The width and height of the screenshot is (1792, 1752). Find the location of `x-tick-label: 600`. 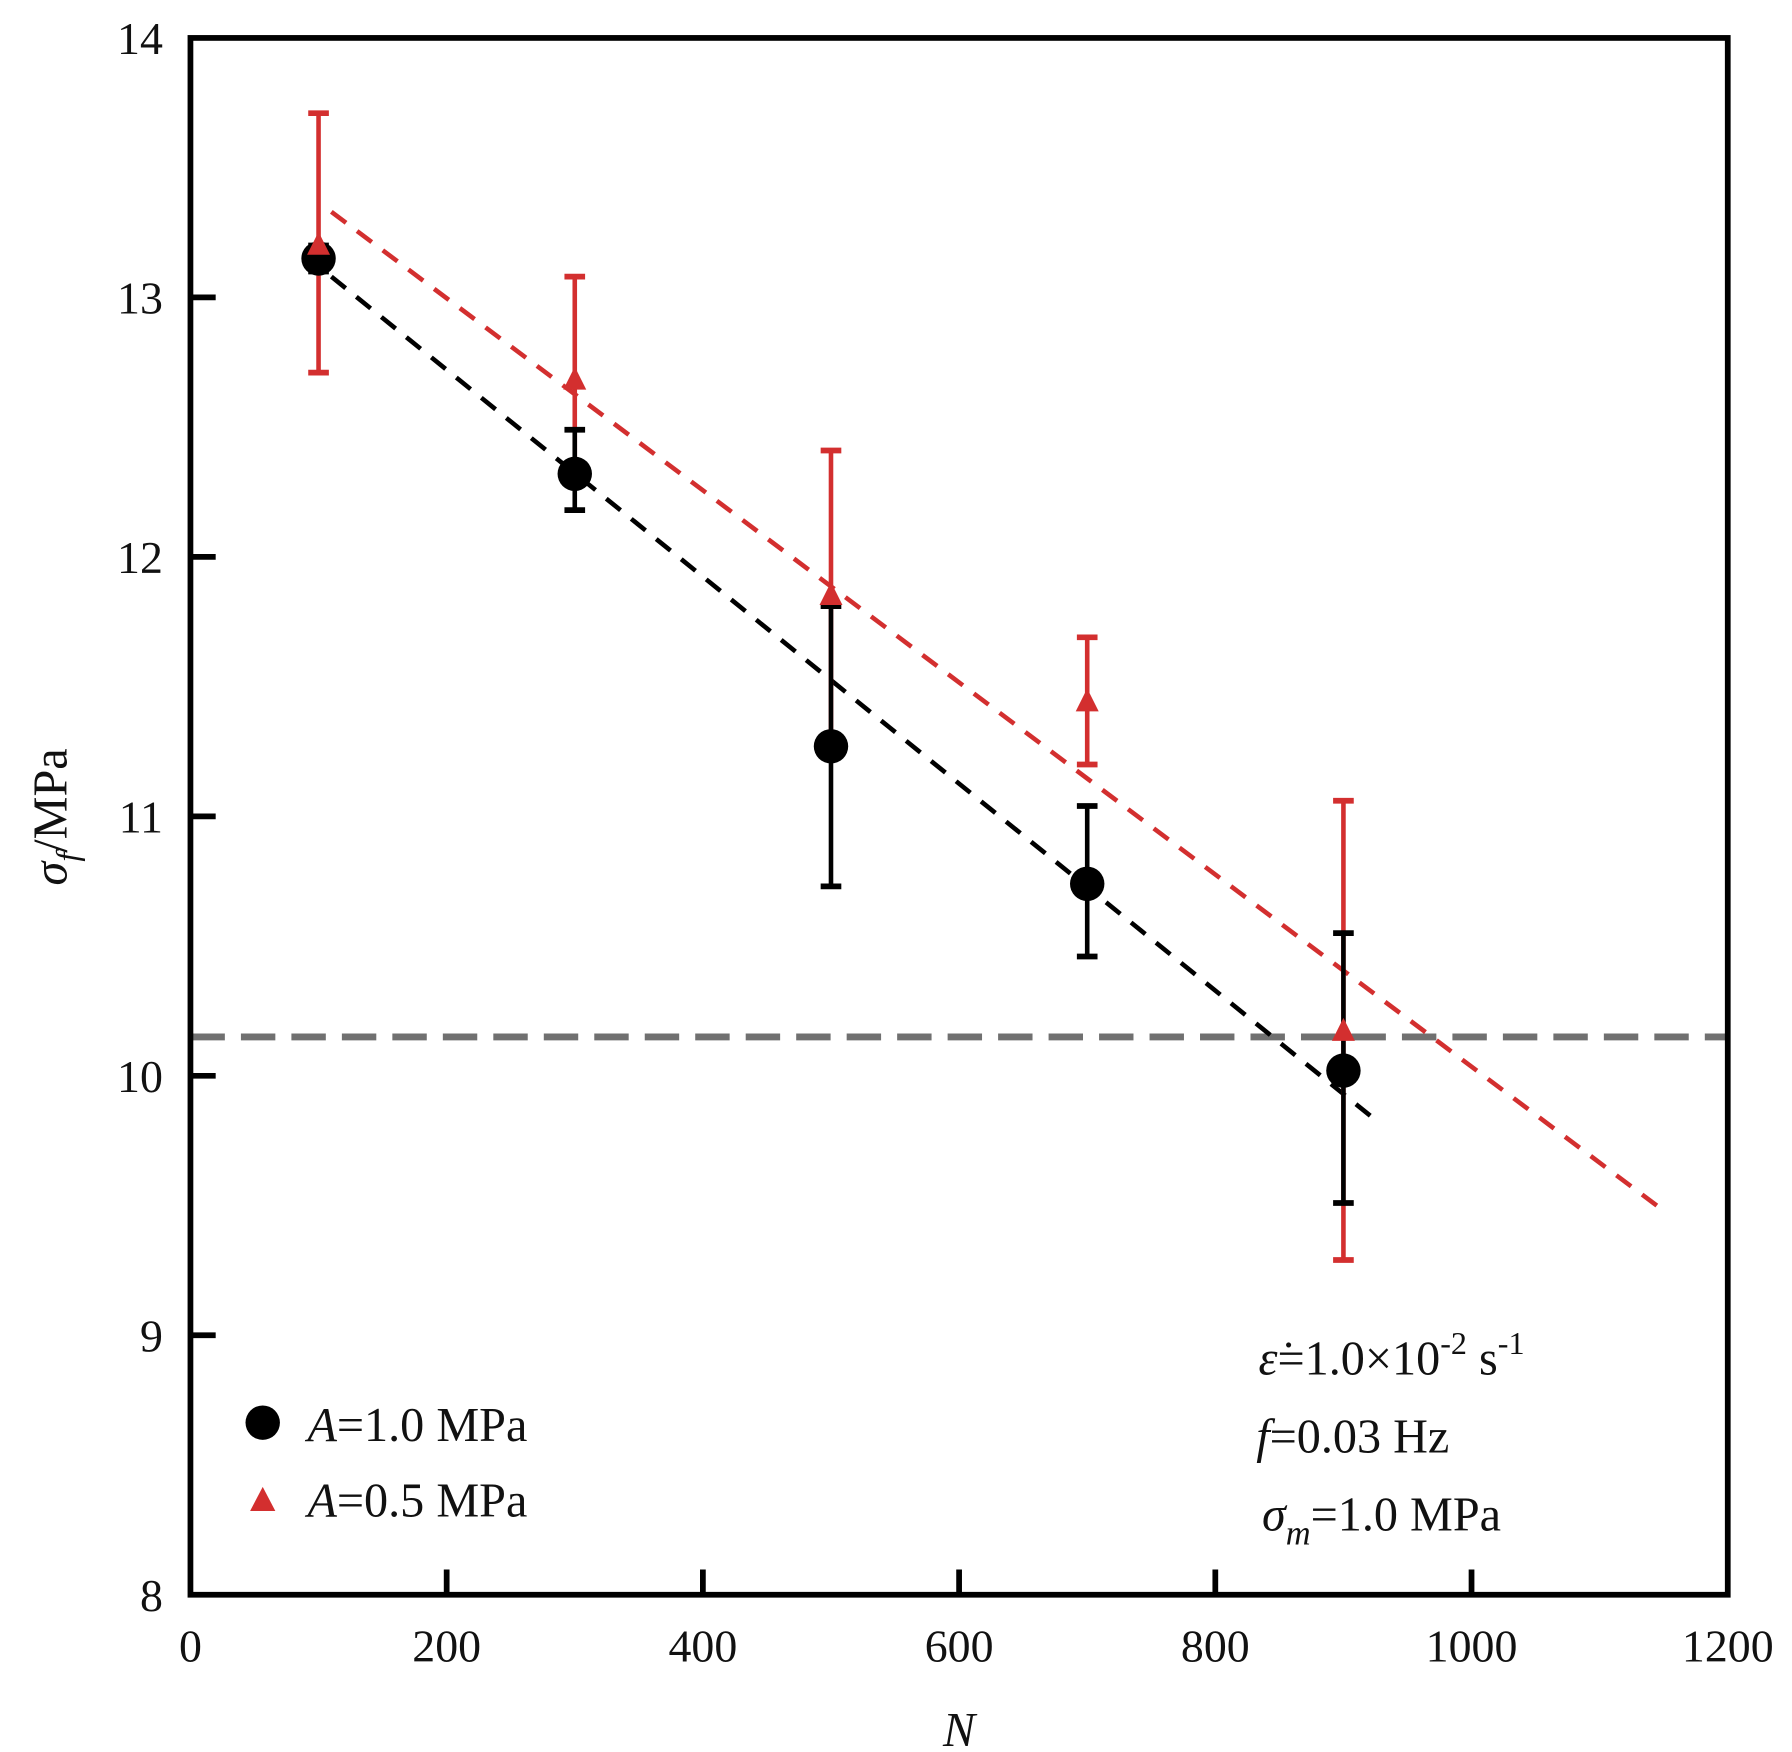

x-tick-label: 600 is located at coordinates (959, 1645).